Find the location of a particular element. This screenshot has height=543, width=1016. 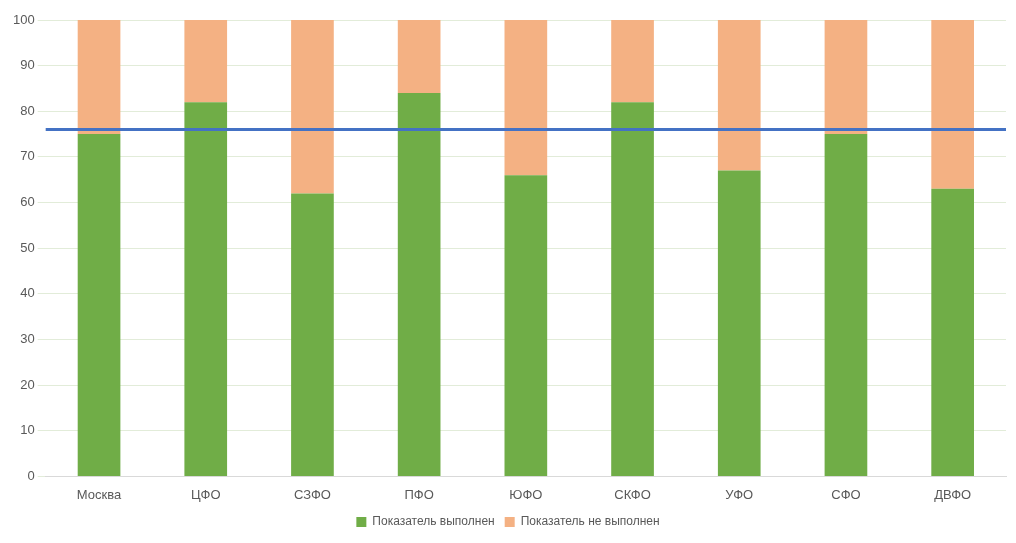

y-tick-label: 40 is located at coordinates (27, 293).